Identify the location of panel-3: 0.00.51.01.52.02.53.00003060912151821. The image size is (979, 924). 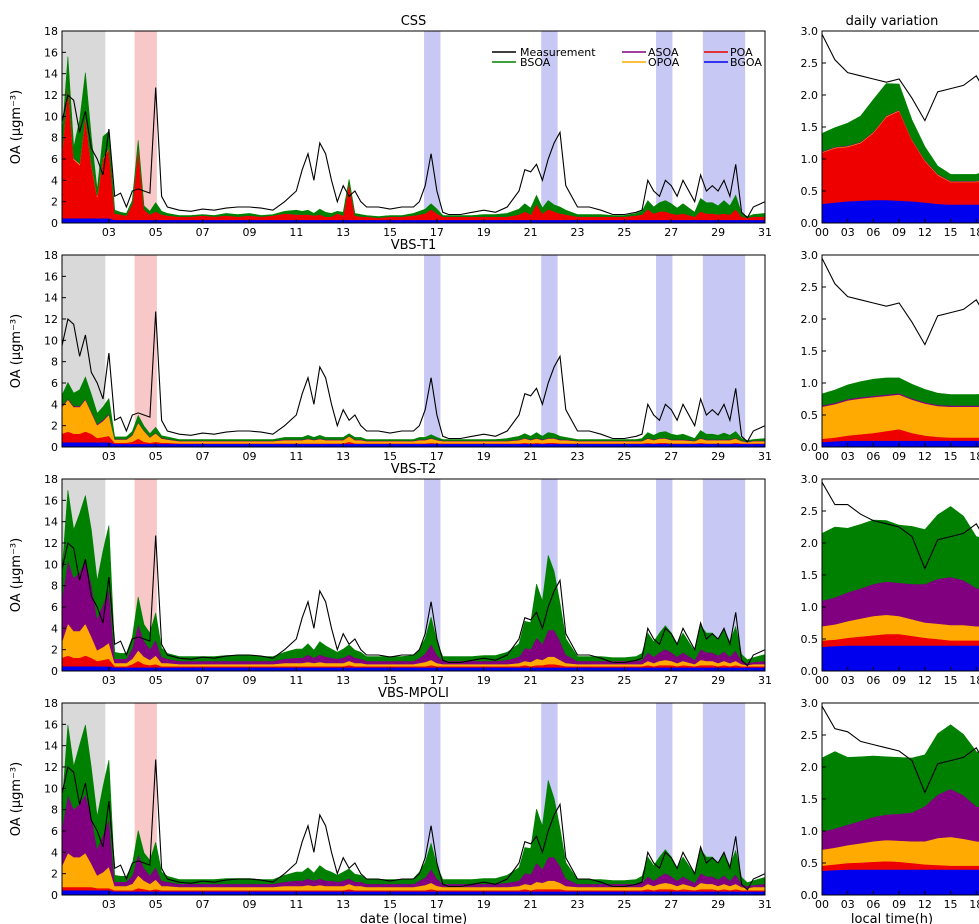
(890, 356).